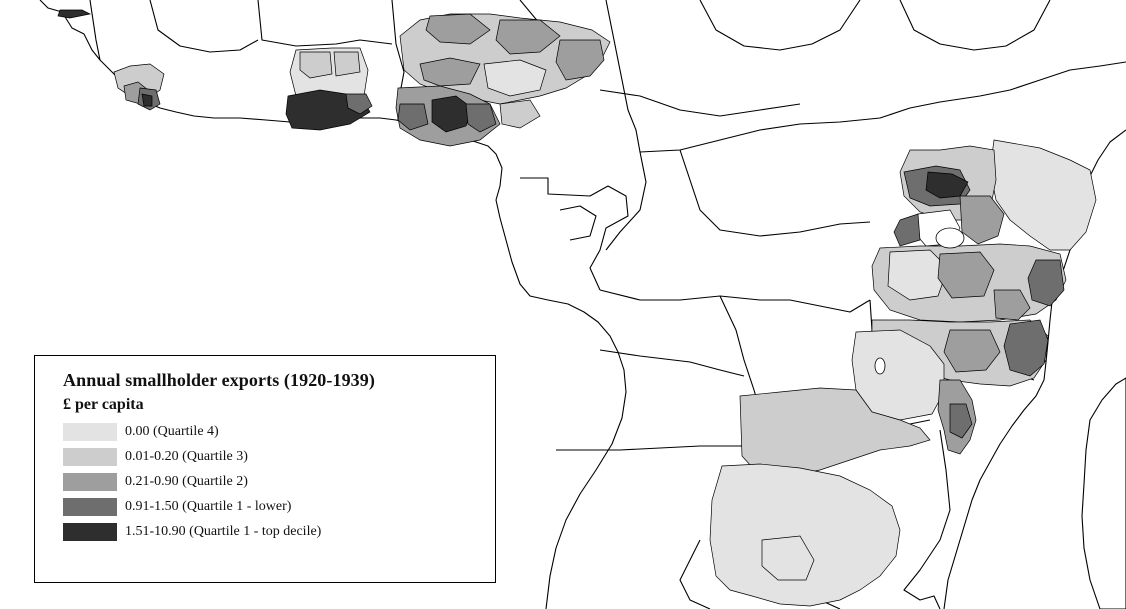 This screenshot has width=1126, height=609. What do you see at coordinates (172, 431) in the screenshot?
I see `legend-label: 0.00 (Quartile 4)` at bounding box center [172, 431].